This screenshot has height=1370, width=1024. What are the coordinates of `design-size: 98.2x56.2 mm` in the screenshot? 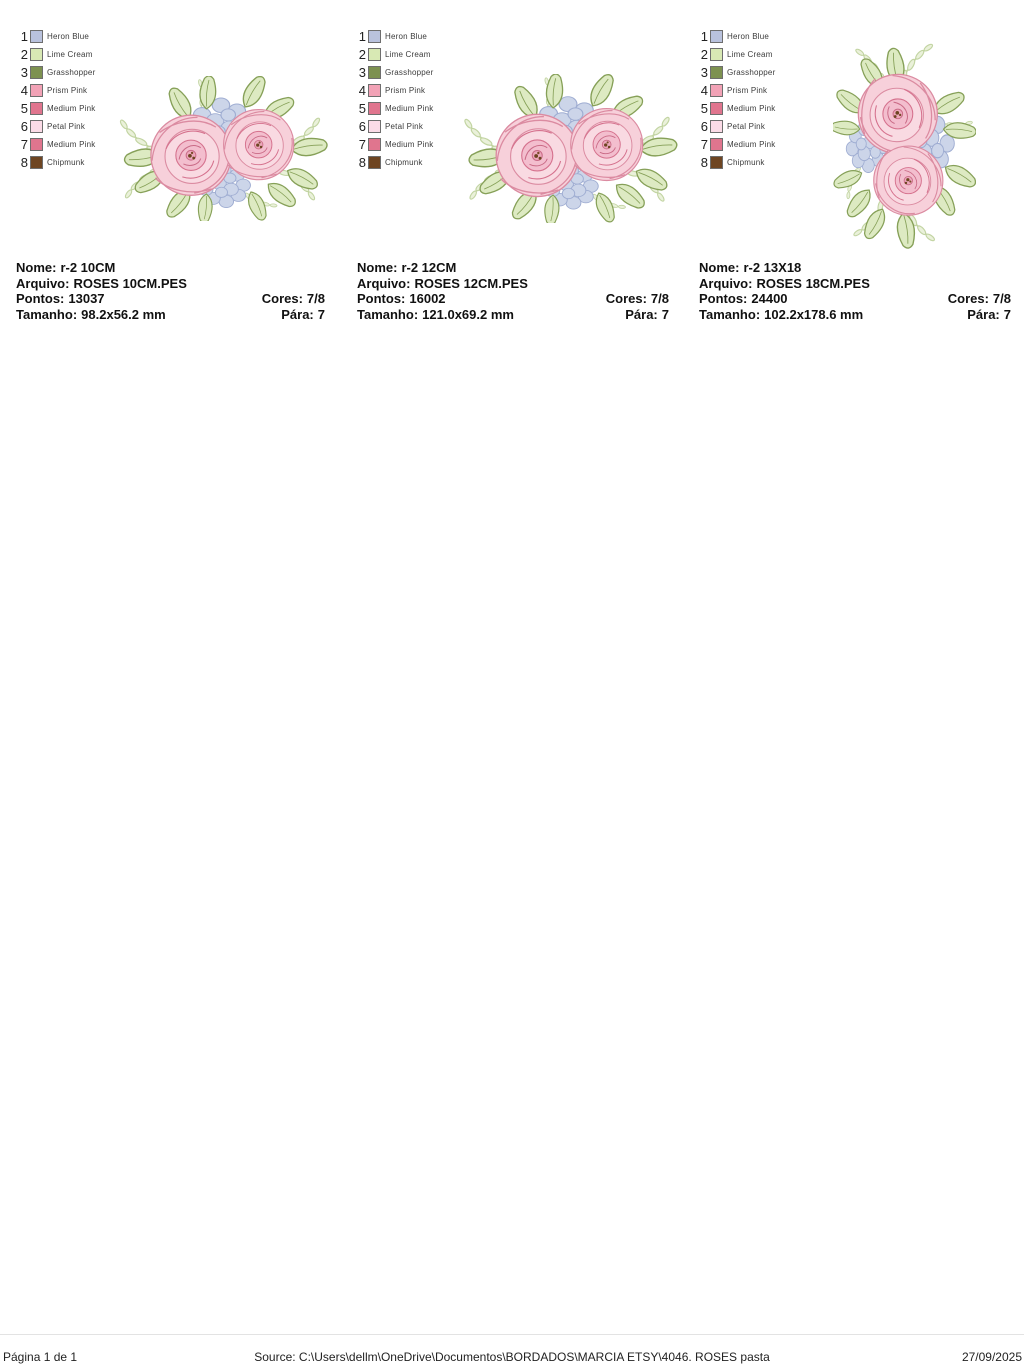 It's located at (123, 314).